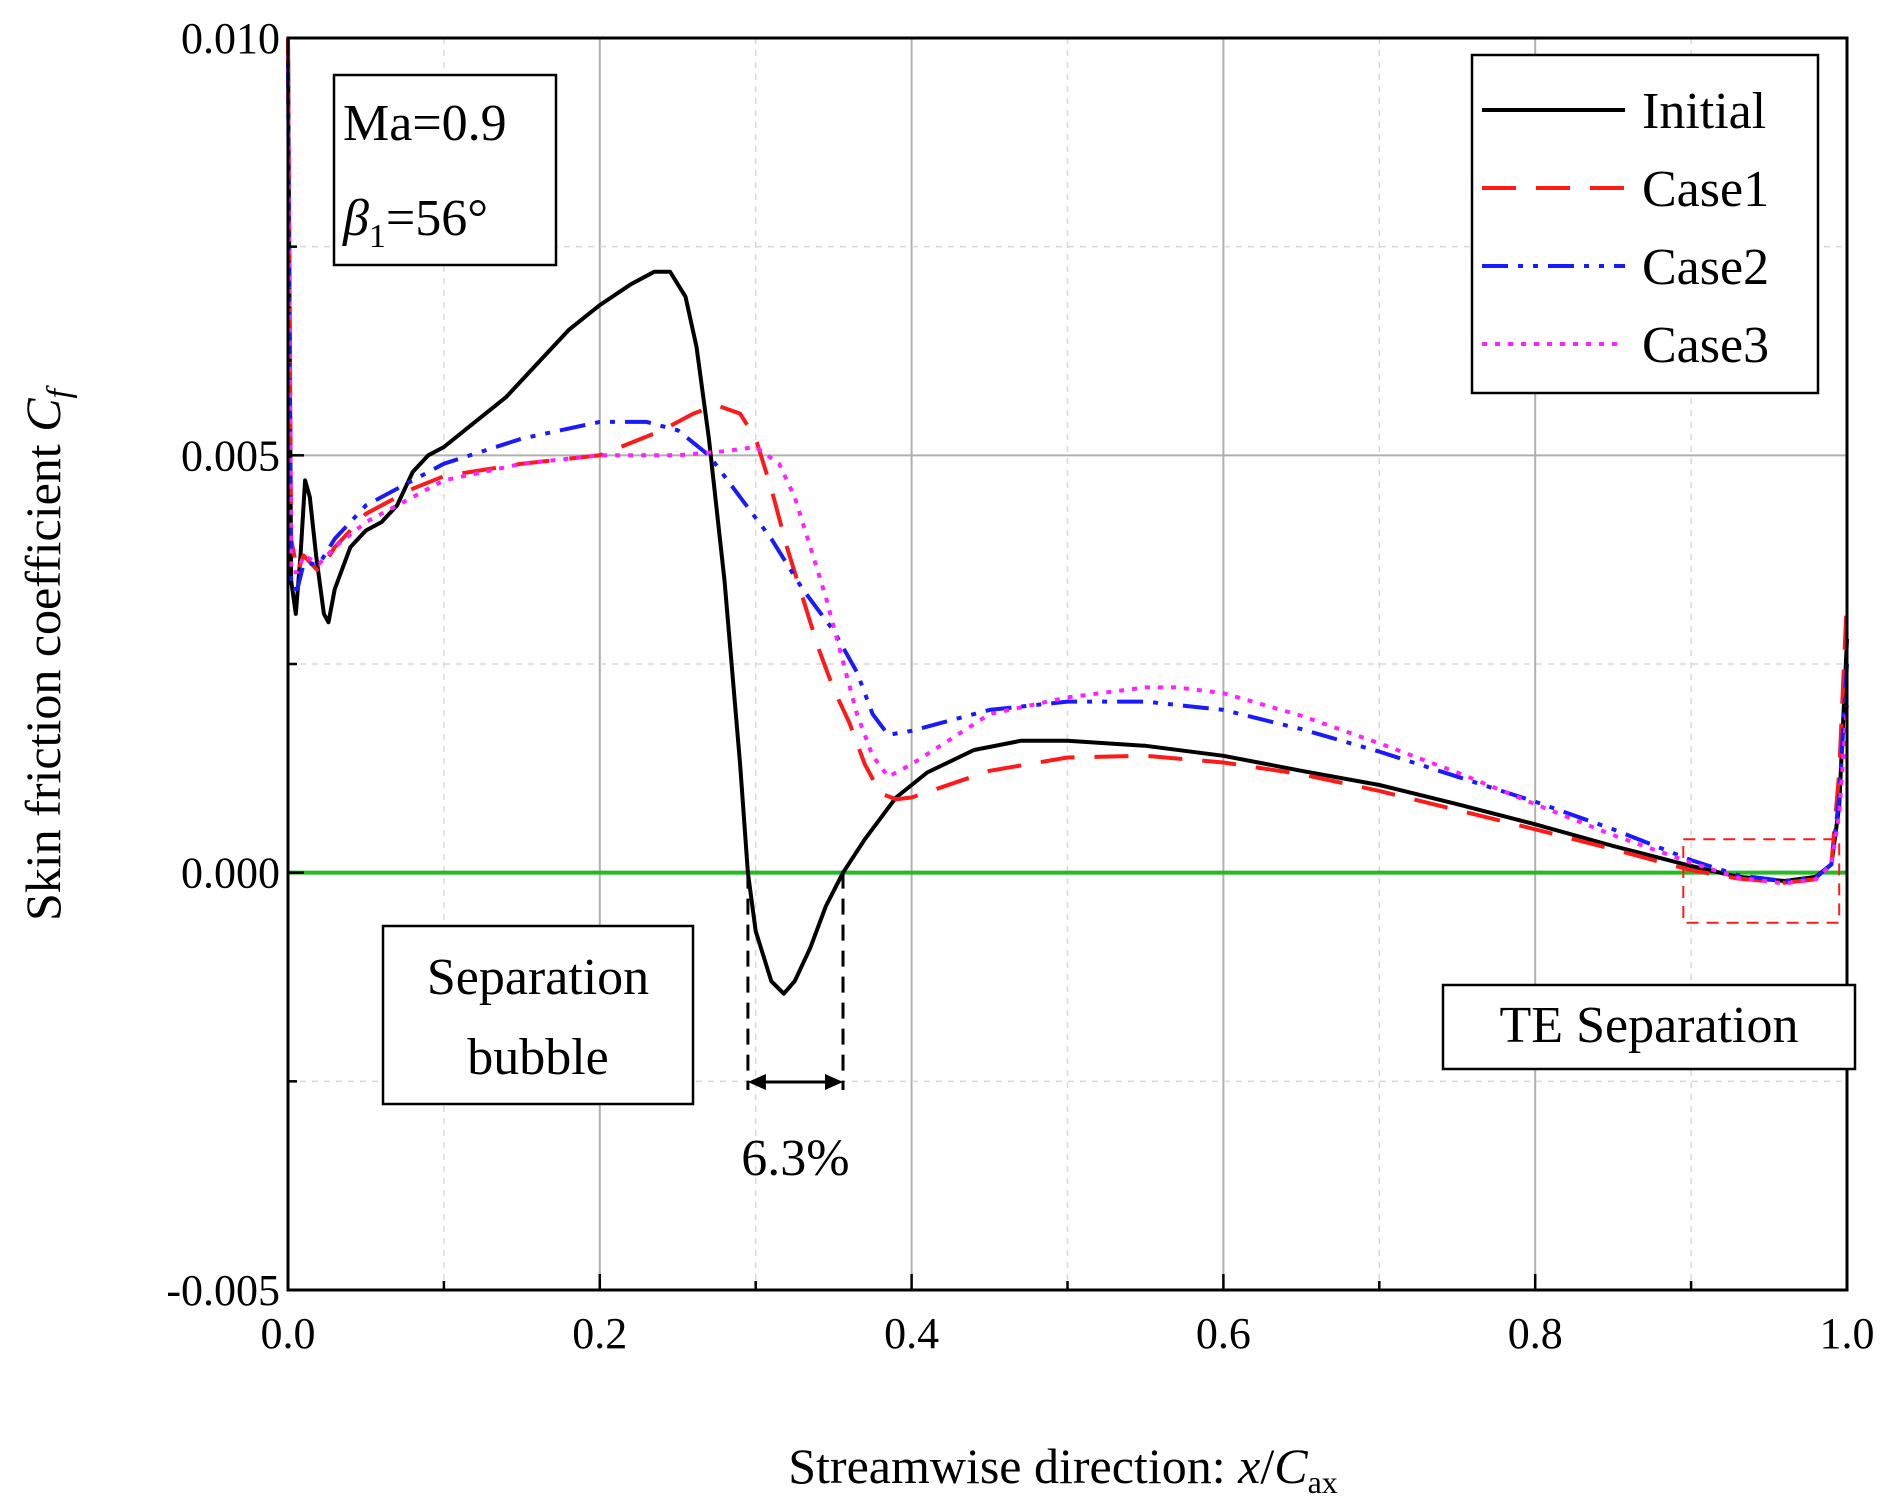 Image resolution: width=1897 pixels, height=1512 pixels. What do you see at coordinates (1535, 1333) in the screenshot?
I see `x-tick-label: 0.8` at bounding box center [1535, 1333].